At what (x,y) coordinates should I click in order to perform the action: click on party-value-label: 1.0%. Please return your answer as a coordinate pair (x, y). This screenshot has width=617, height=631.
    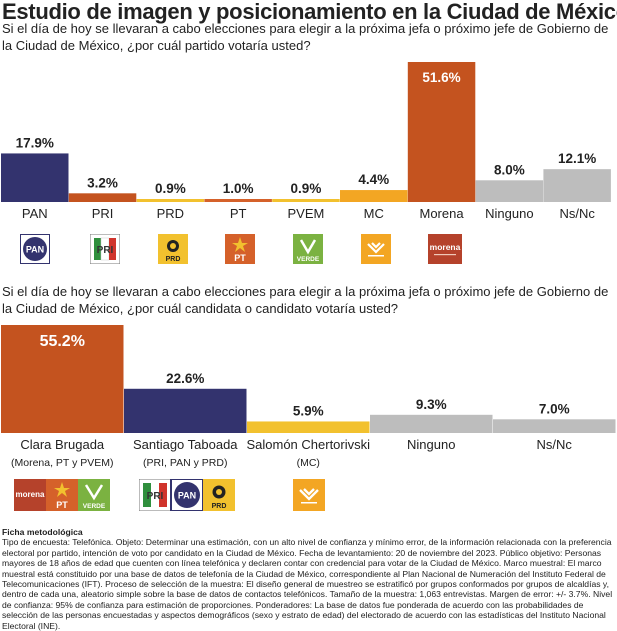
    Looking at the image, I should click on (238, 188).